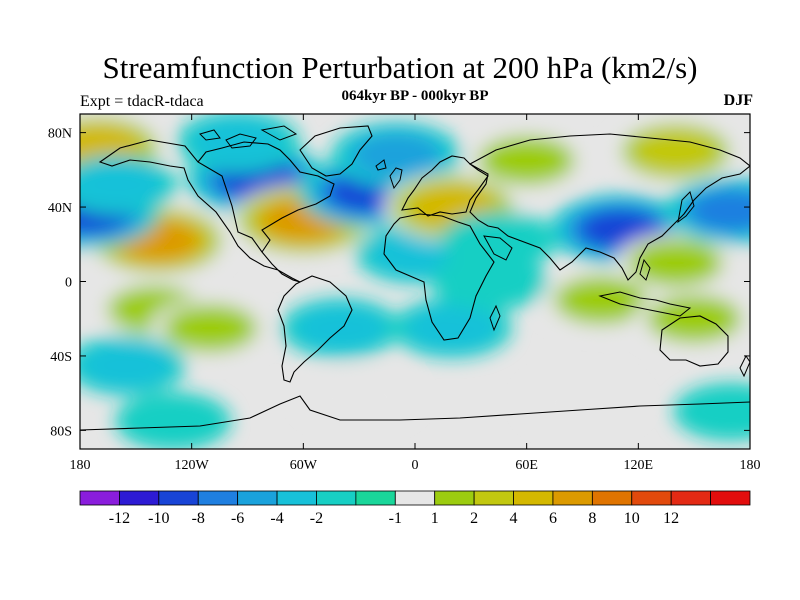 The image size is (800, 600). Describe the element at coordinates (592, 518) in the screenshot. I see `colorbar-label-11: 8` at that location.